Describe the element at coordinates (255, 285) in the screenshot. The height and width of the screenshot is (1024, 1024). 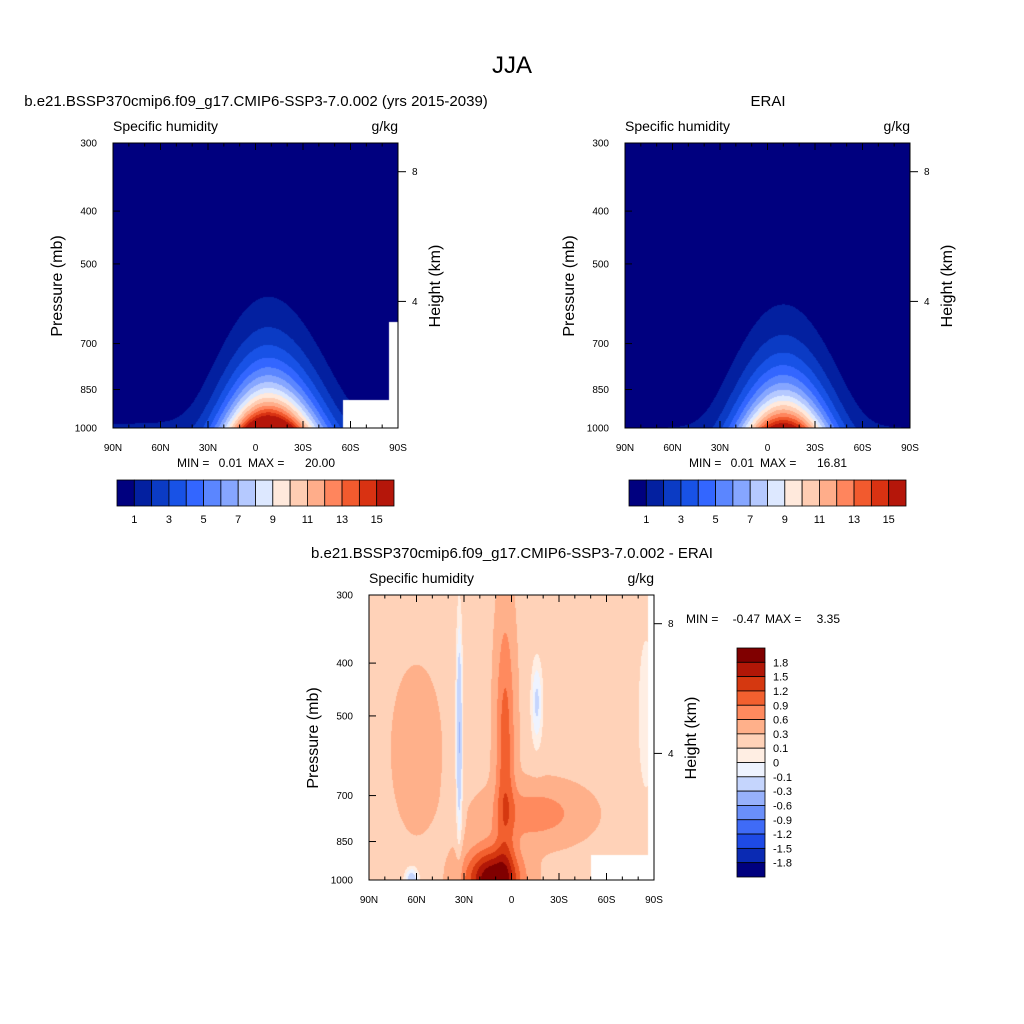
I see `panel-model-plot` at that location.